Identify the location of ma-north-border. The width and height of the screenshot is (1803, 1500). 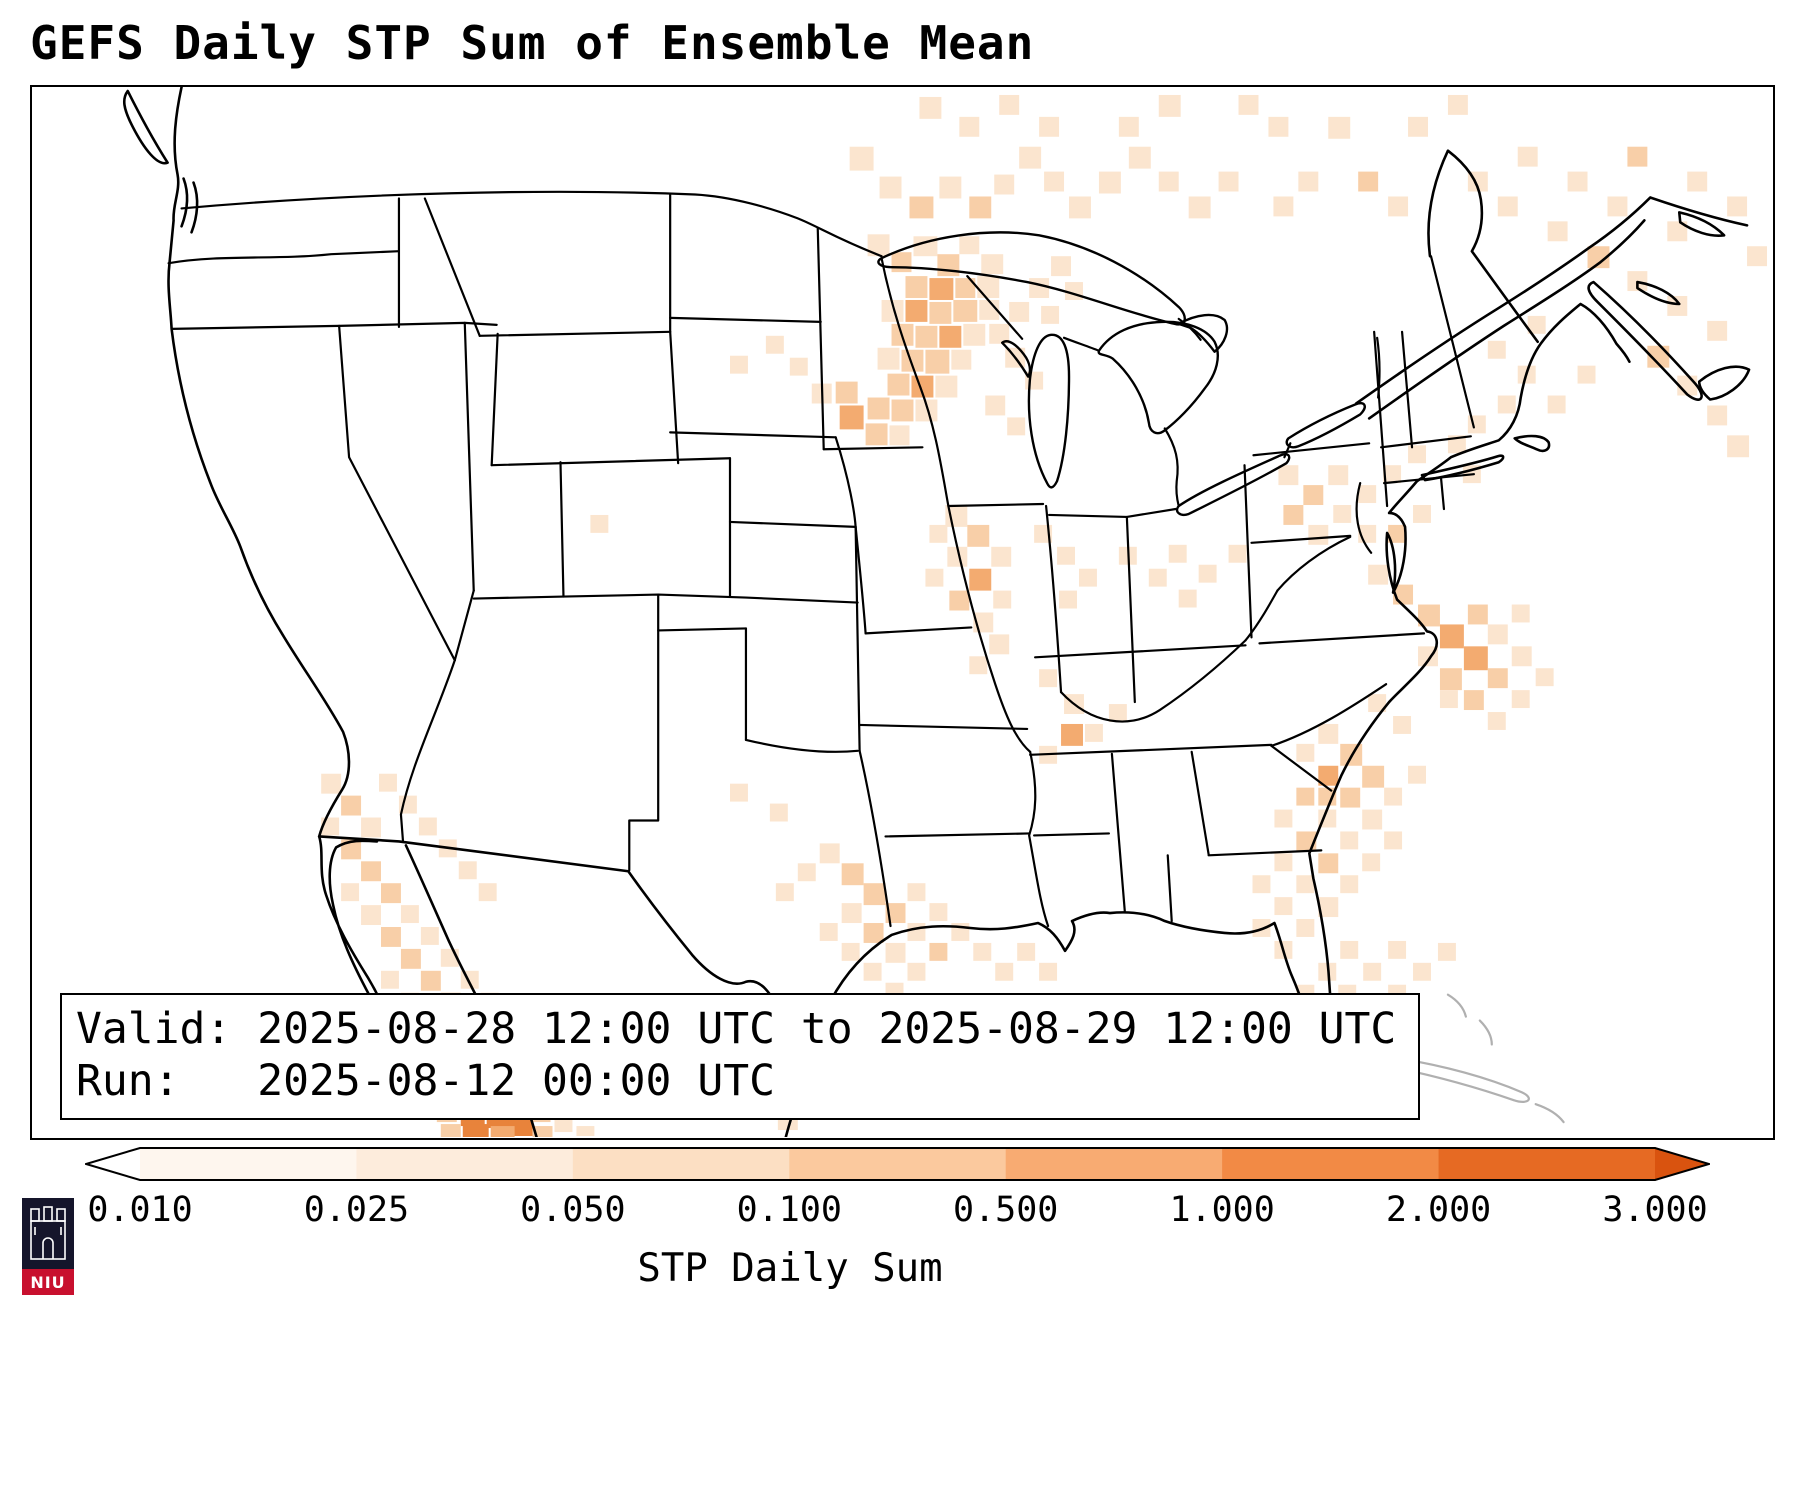
(1426, 442).